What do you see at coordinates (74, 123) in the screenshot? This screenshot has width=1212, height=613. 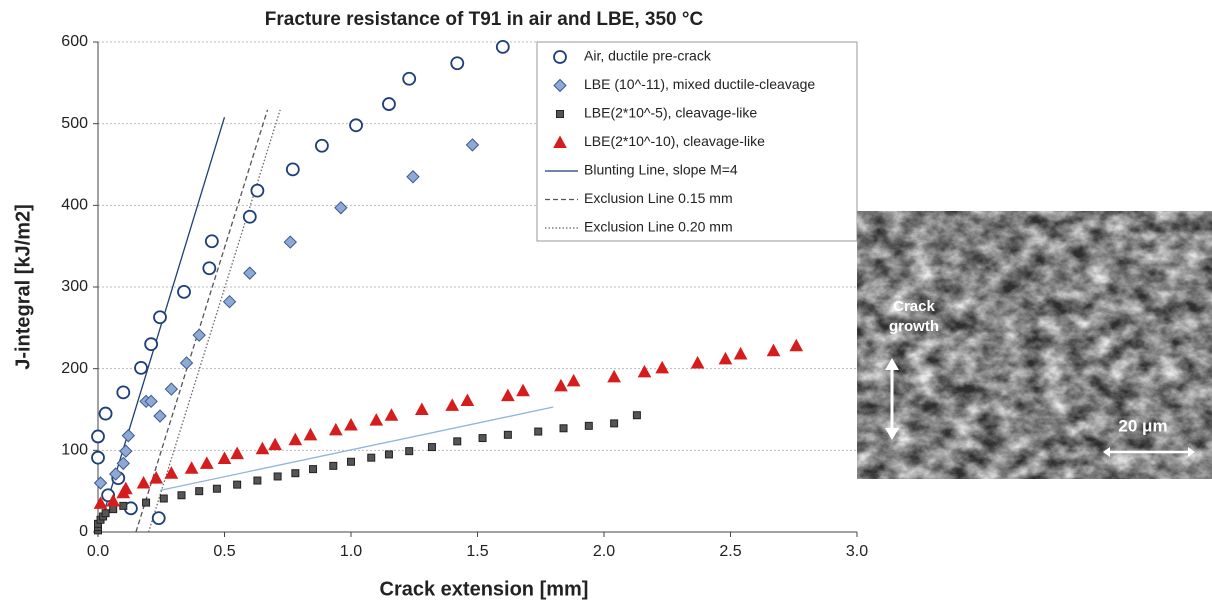 I see `y-tick-label: 500` at bounding box center [74, 123].